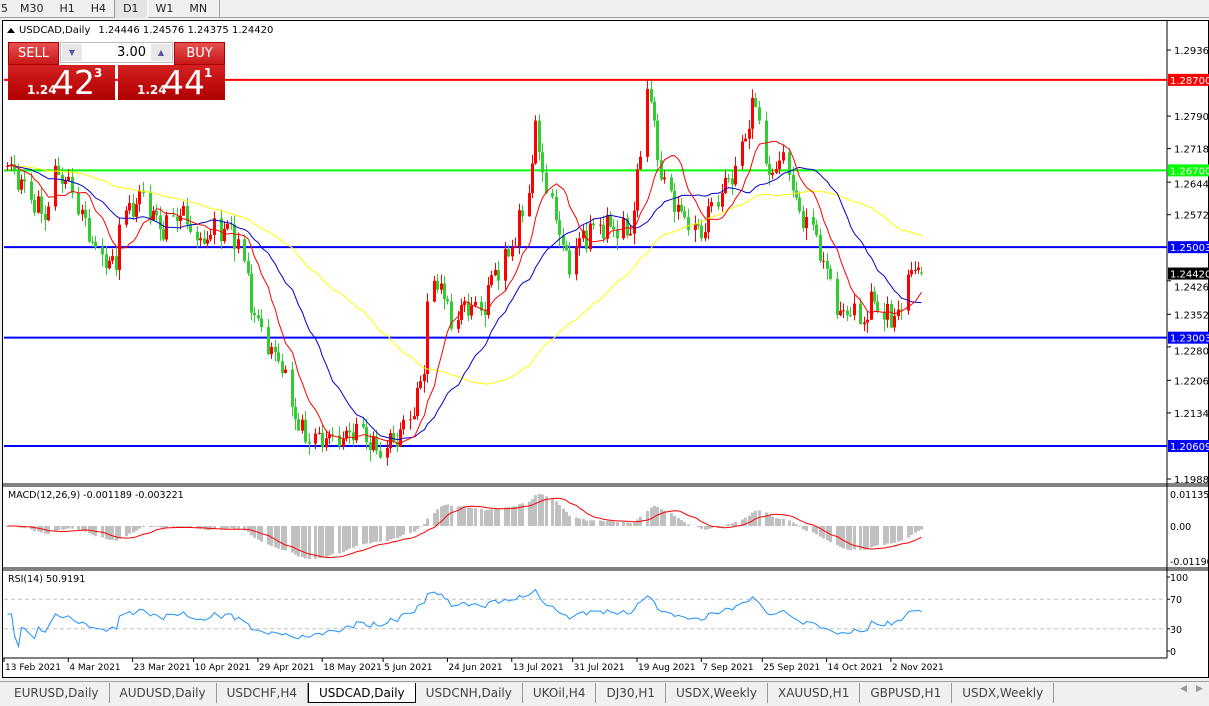 This screenshot has width=1209, height=706. What do you see at coordinates (61, 82) in the screenshot?
I see `sell-price-box: 1.24 42 3` at bounding box center [61, 82].